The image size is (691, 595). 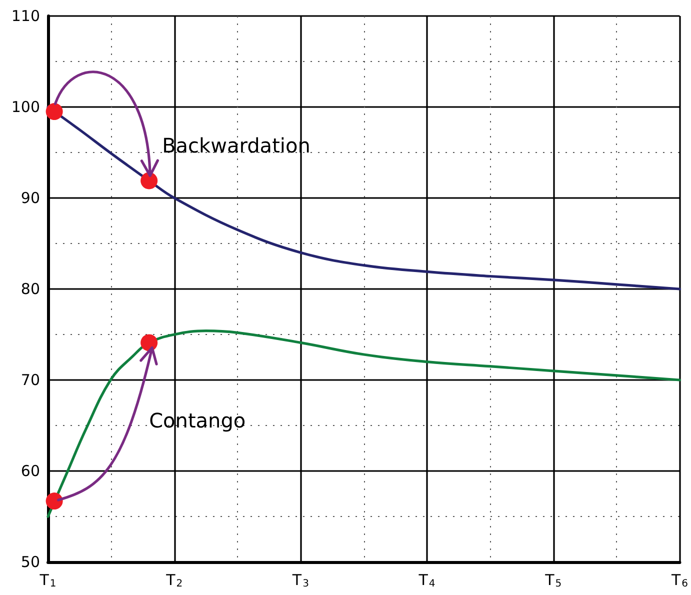 What do you see at coordinates (30, 289) in the screenshot?
I see `y-tick-label: 80` at bounding box center [30, 289].